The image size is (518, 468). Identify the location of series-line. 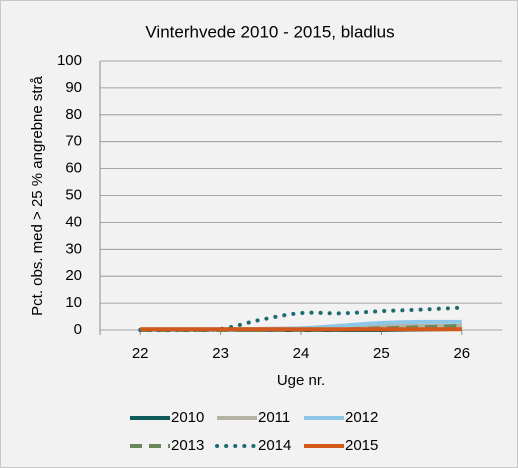
(301, 319).